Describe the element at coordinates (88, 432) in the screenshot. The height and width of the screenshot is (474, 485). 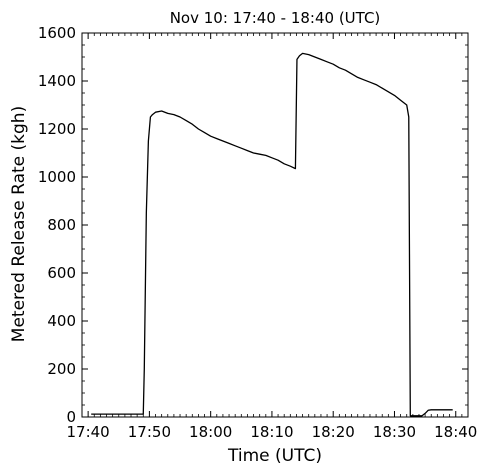
I see `x-tick-label: 17:40` at that location.